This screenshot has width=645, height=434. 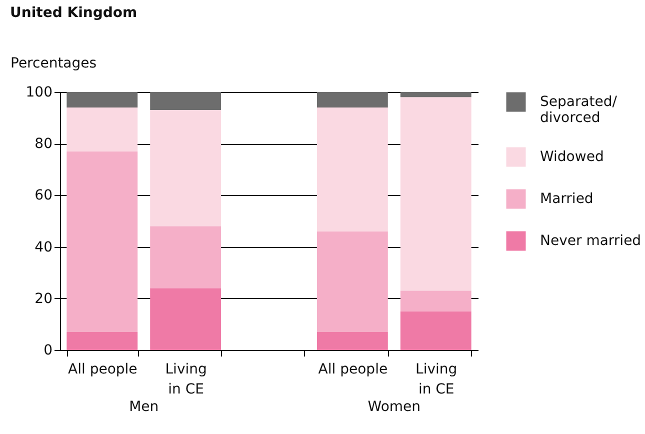 What do you see at coordinates (43, 298) in the screenshot?
I see `y-tick-label: 20` at bounding box center [43, 298].